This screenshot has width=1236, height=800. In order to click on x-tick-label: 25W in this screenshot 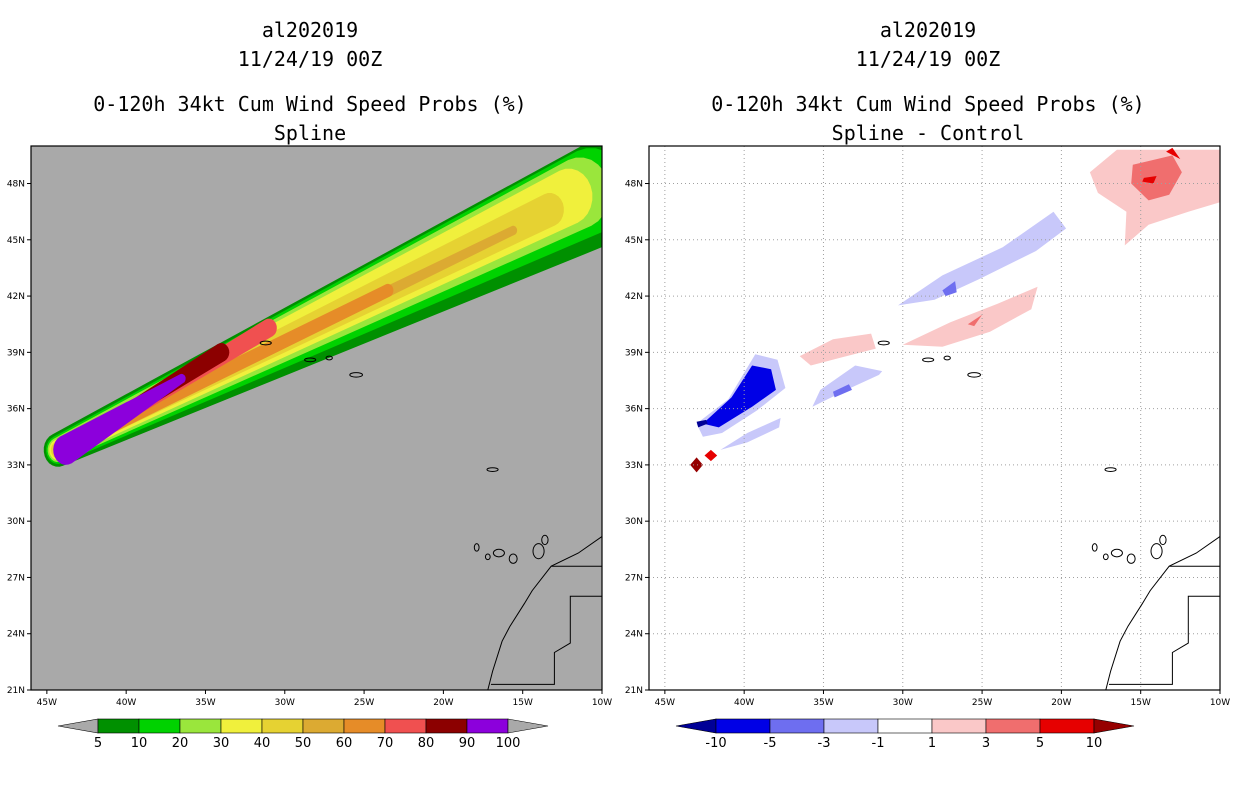, I will do `click(364, 703)`.